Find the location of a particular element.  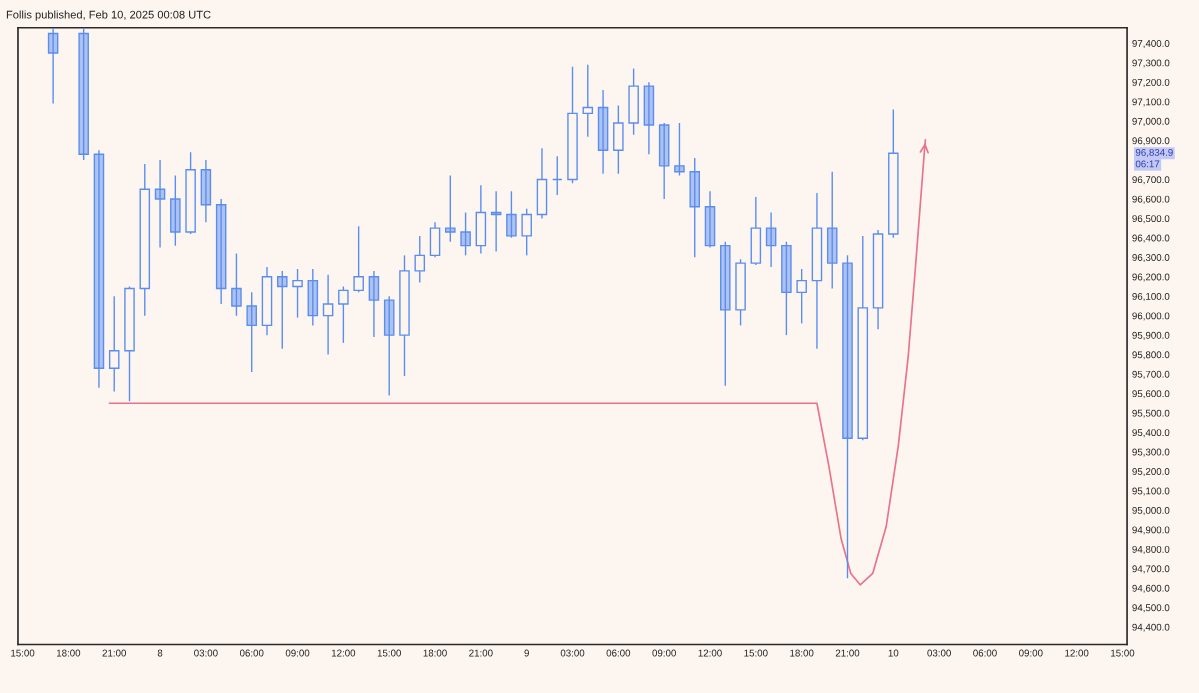

x-tick-label: 8 is located at coordinates (160, 653).